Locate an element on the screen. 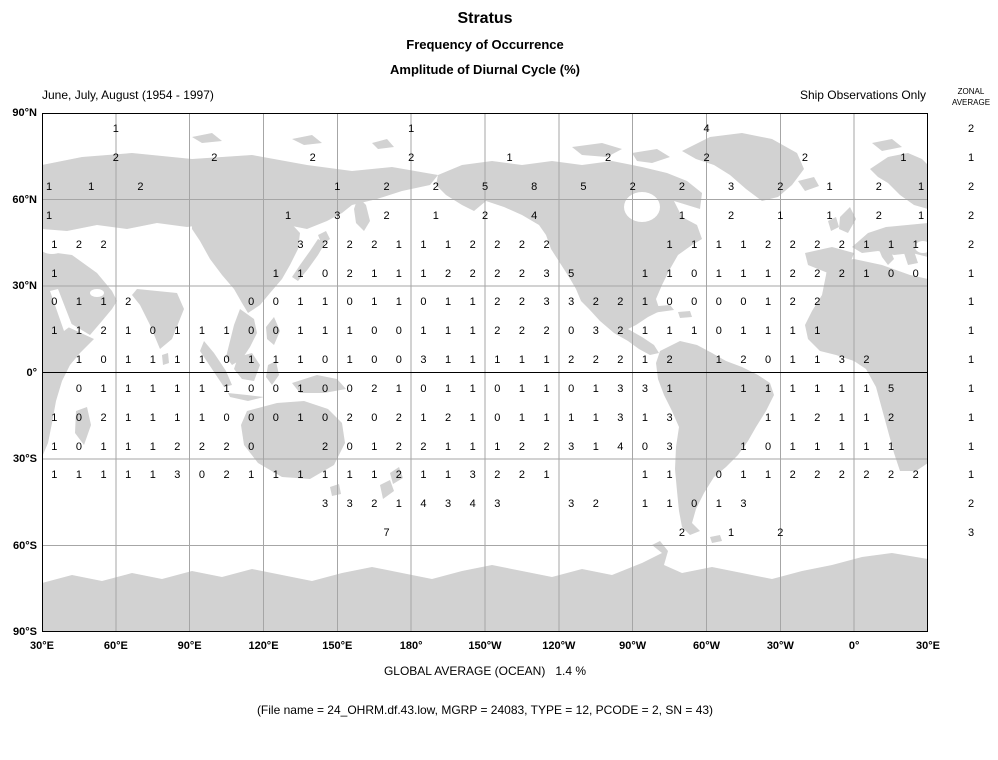 The height and width of the screenshot is (760, 998). hispaniola is located at coordinates (685, 314).